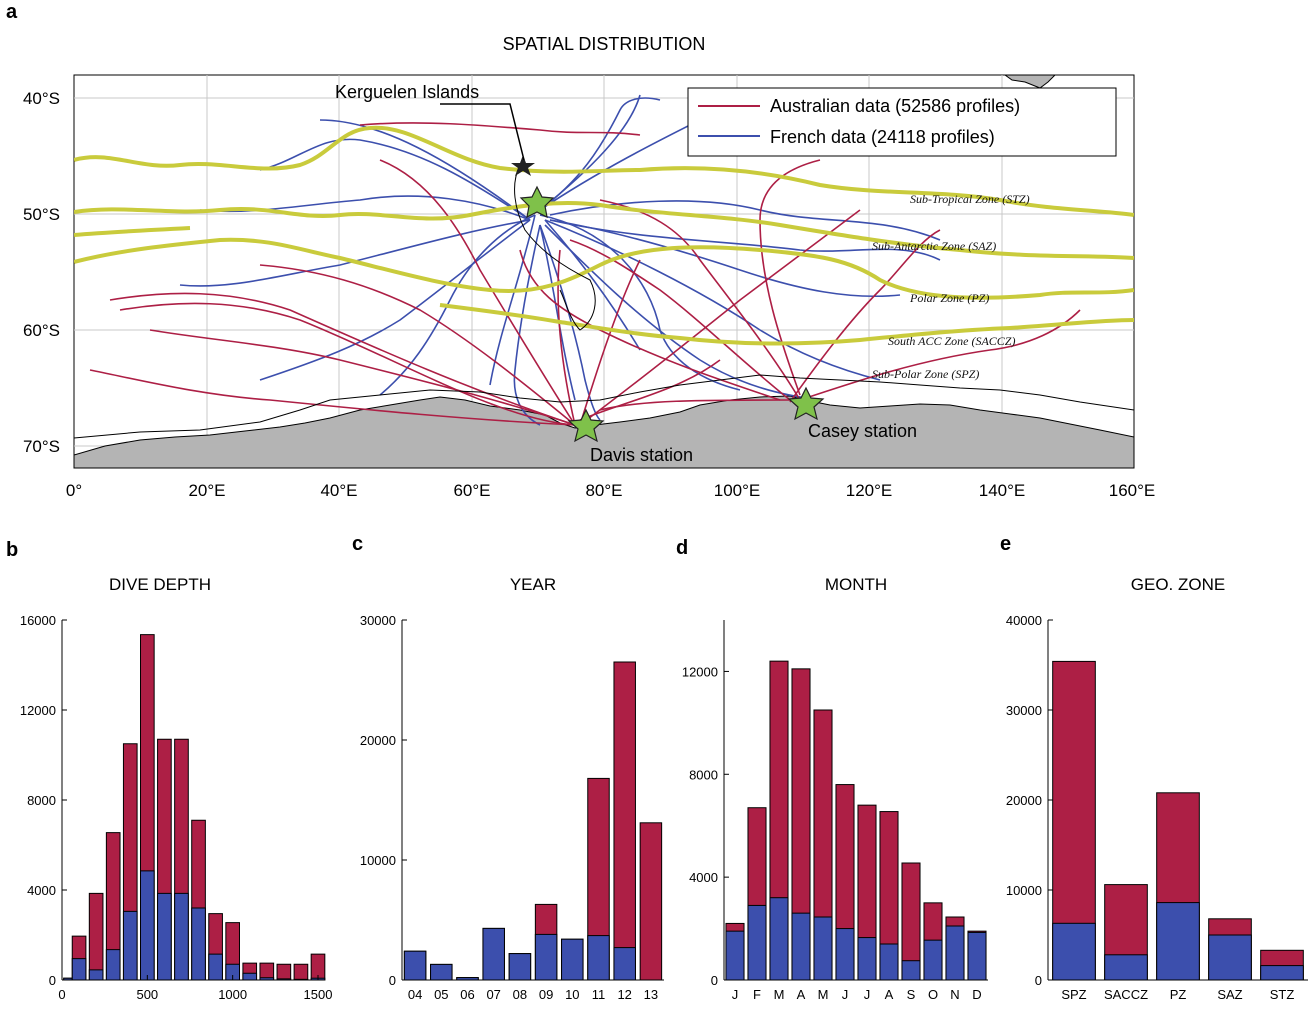  I want to click on x-tick-label: 13, so click(651, 994).